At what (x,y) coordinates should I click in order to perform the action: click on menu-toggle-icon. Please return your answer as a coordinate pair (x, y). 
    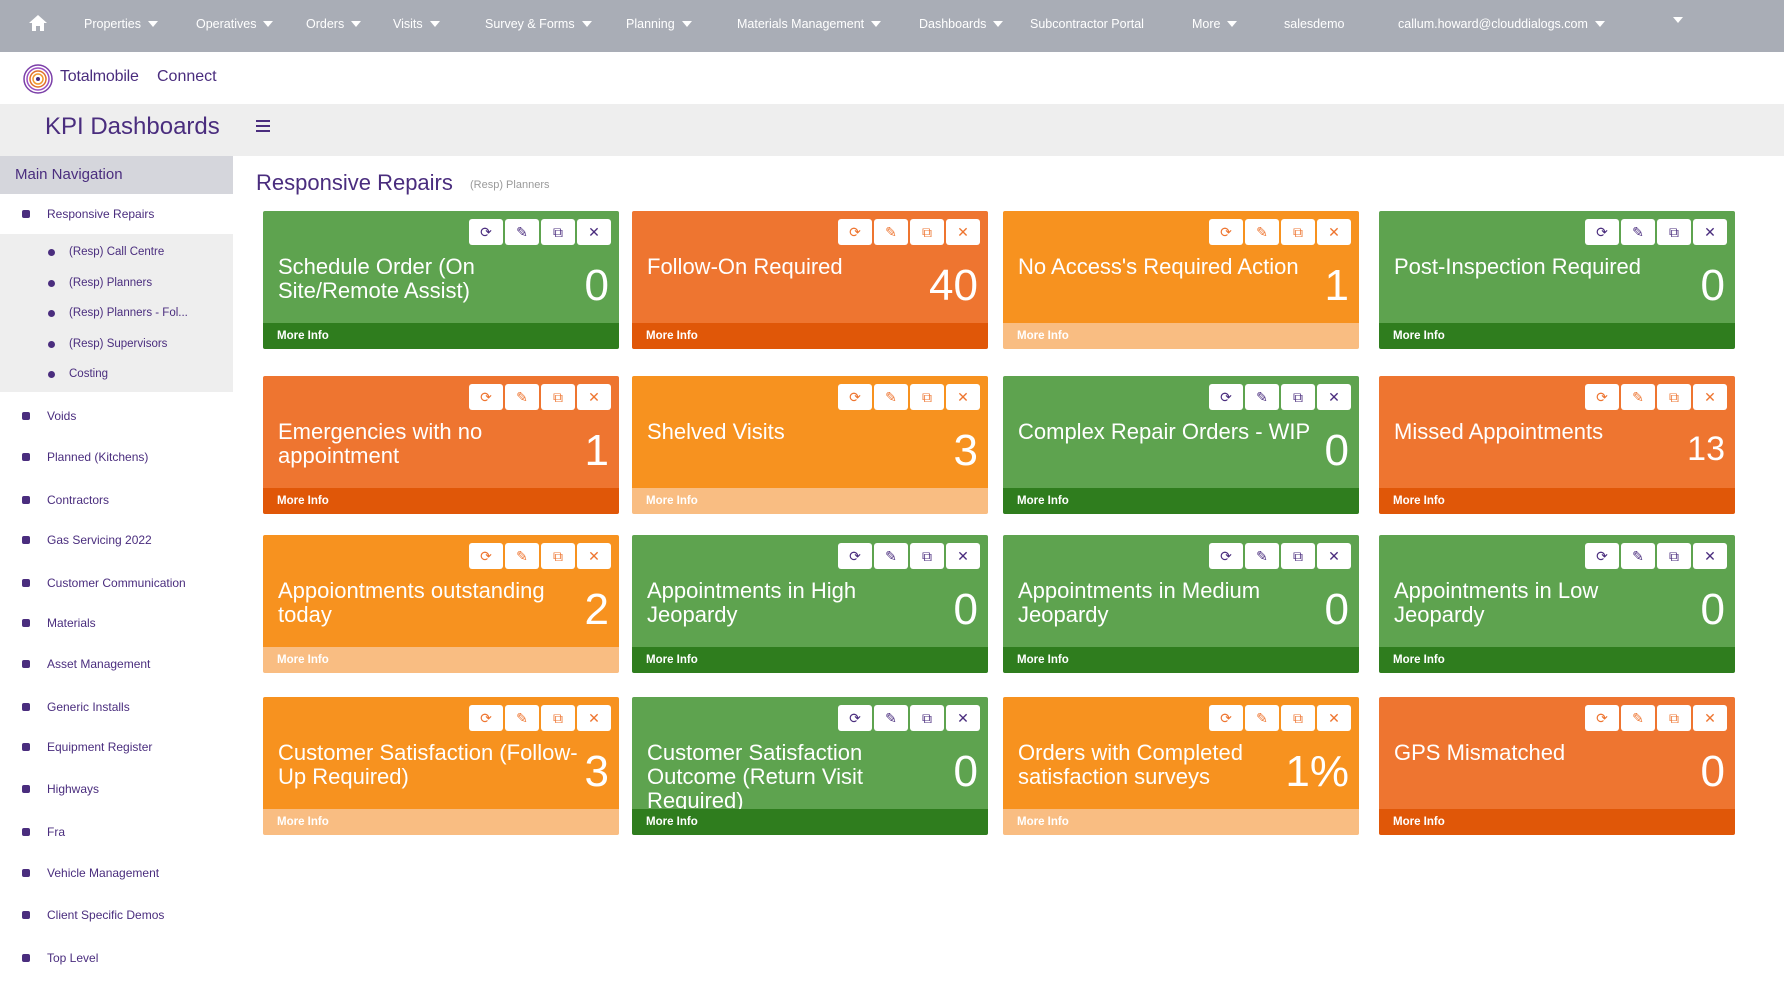
    Looking at the image, I should click on (263, 126).